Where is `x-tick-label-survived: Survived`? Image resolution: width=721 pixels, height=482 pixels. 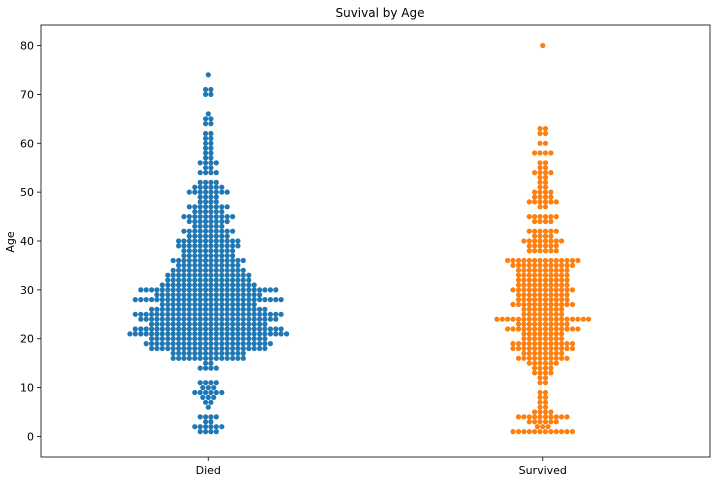 x-tick-label-survived: Survived is located at coordinates (543, 470).